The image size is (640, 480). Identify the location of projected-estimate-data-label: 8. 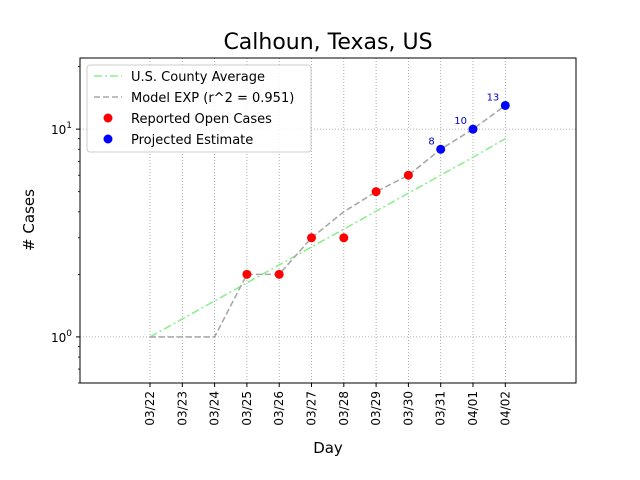
(431, 141).